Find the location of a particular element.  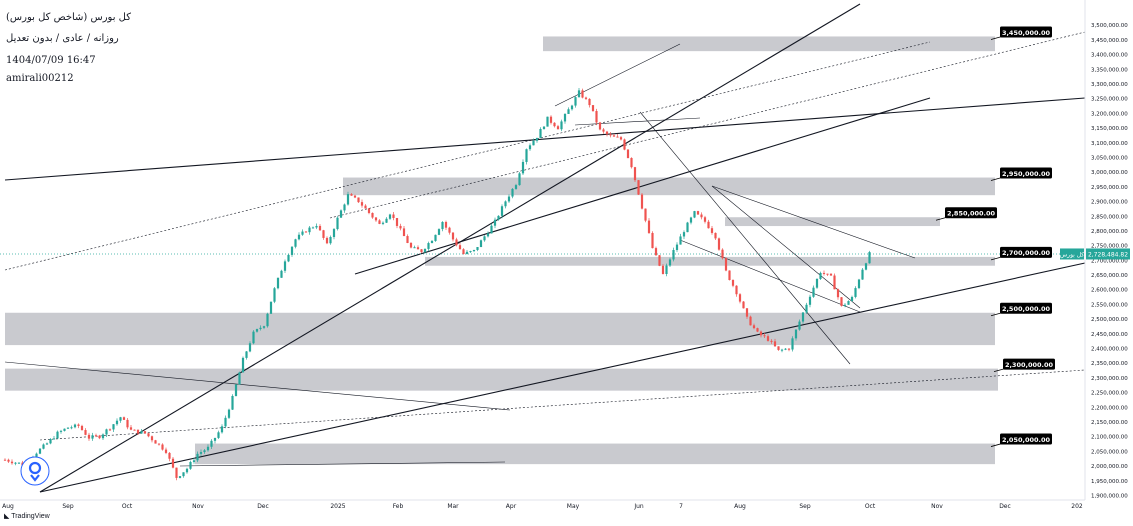

last-price-box is located at coordinates (1108, 254).